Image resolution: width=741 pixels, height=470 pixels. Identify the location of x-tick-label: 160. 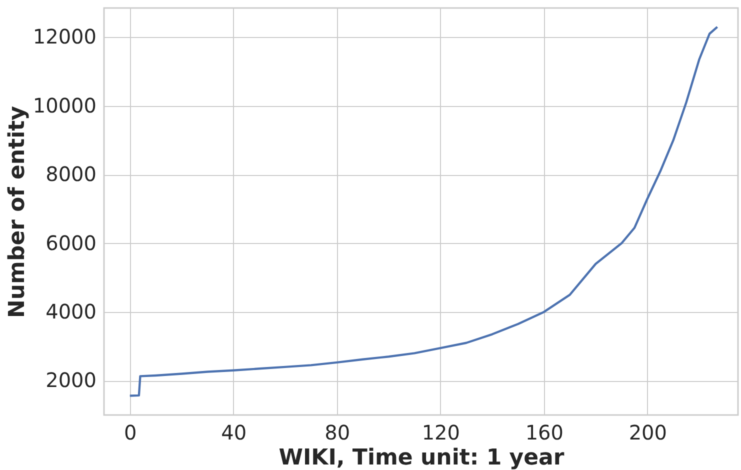
(544, 432).